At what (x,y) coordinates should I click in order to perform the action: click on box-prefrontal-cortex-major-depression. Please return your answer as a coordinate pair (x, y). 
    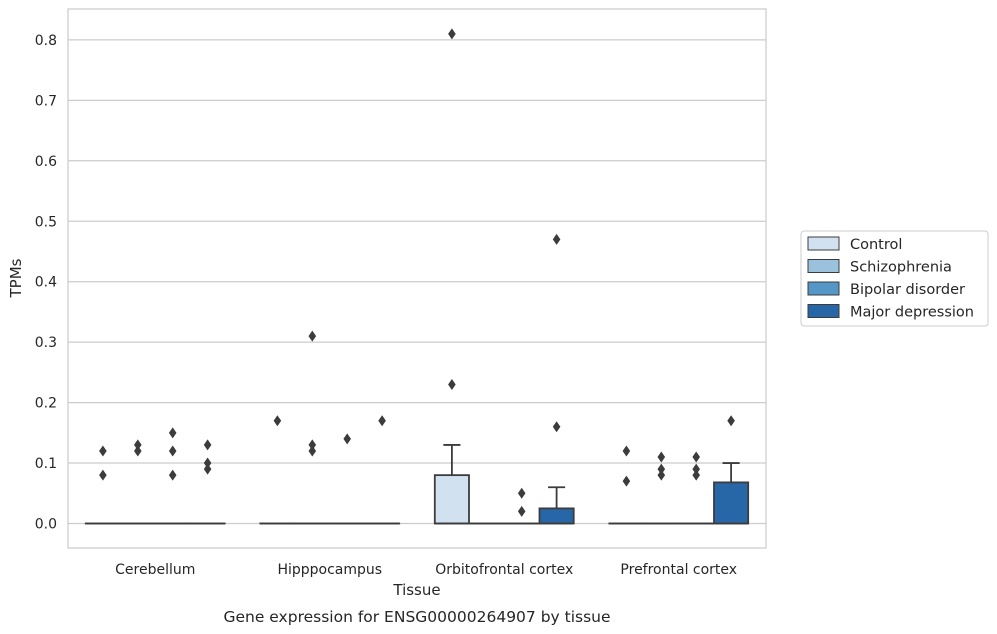
    Looking at the image, I should click on (731, 470).